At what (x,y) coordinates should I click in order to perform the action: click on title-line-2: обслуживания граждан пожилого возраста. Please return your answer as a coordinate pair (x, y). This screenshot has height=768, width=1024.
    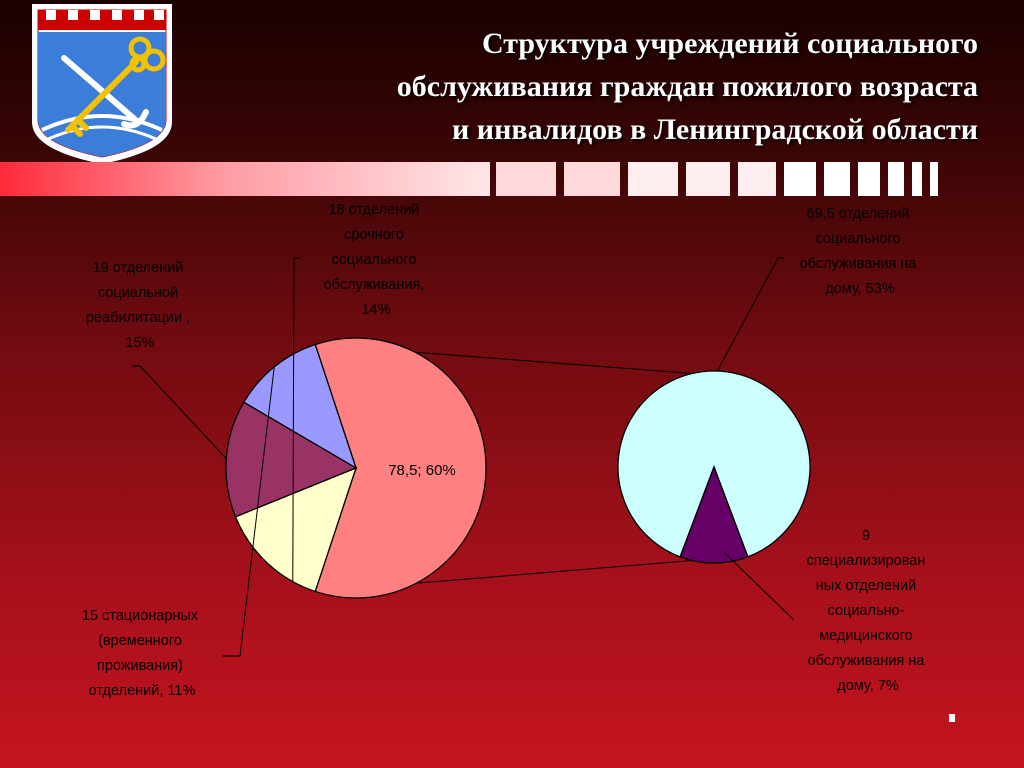
    Looking at the image, I should click on (687, 86).